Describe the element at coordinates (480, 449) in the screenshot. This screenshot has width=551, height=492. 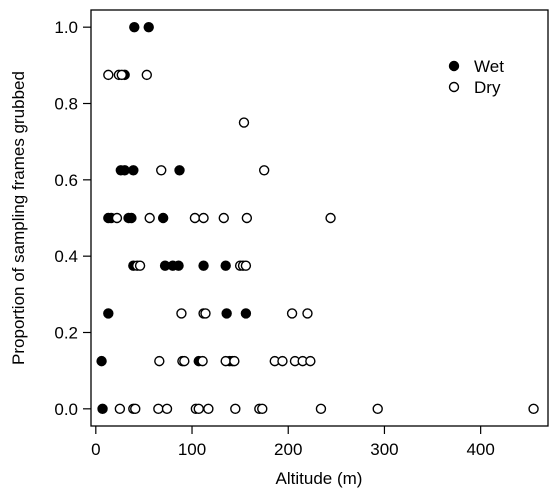
I see `x-tick-label: 400` at that location.